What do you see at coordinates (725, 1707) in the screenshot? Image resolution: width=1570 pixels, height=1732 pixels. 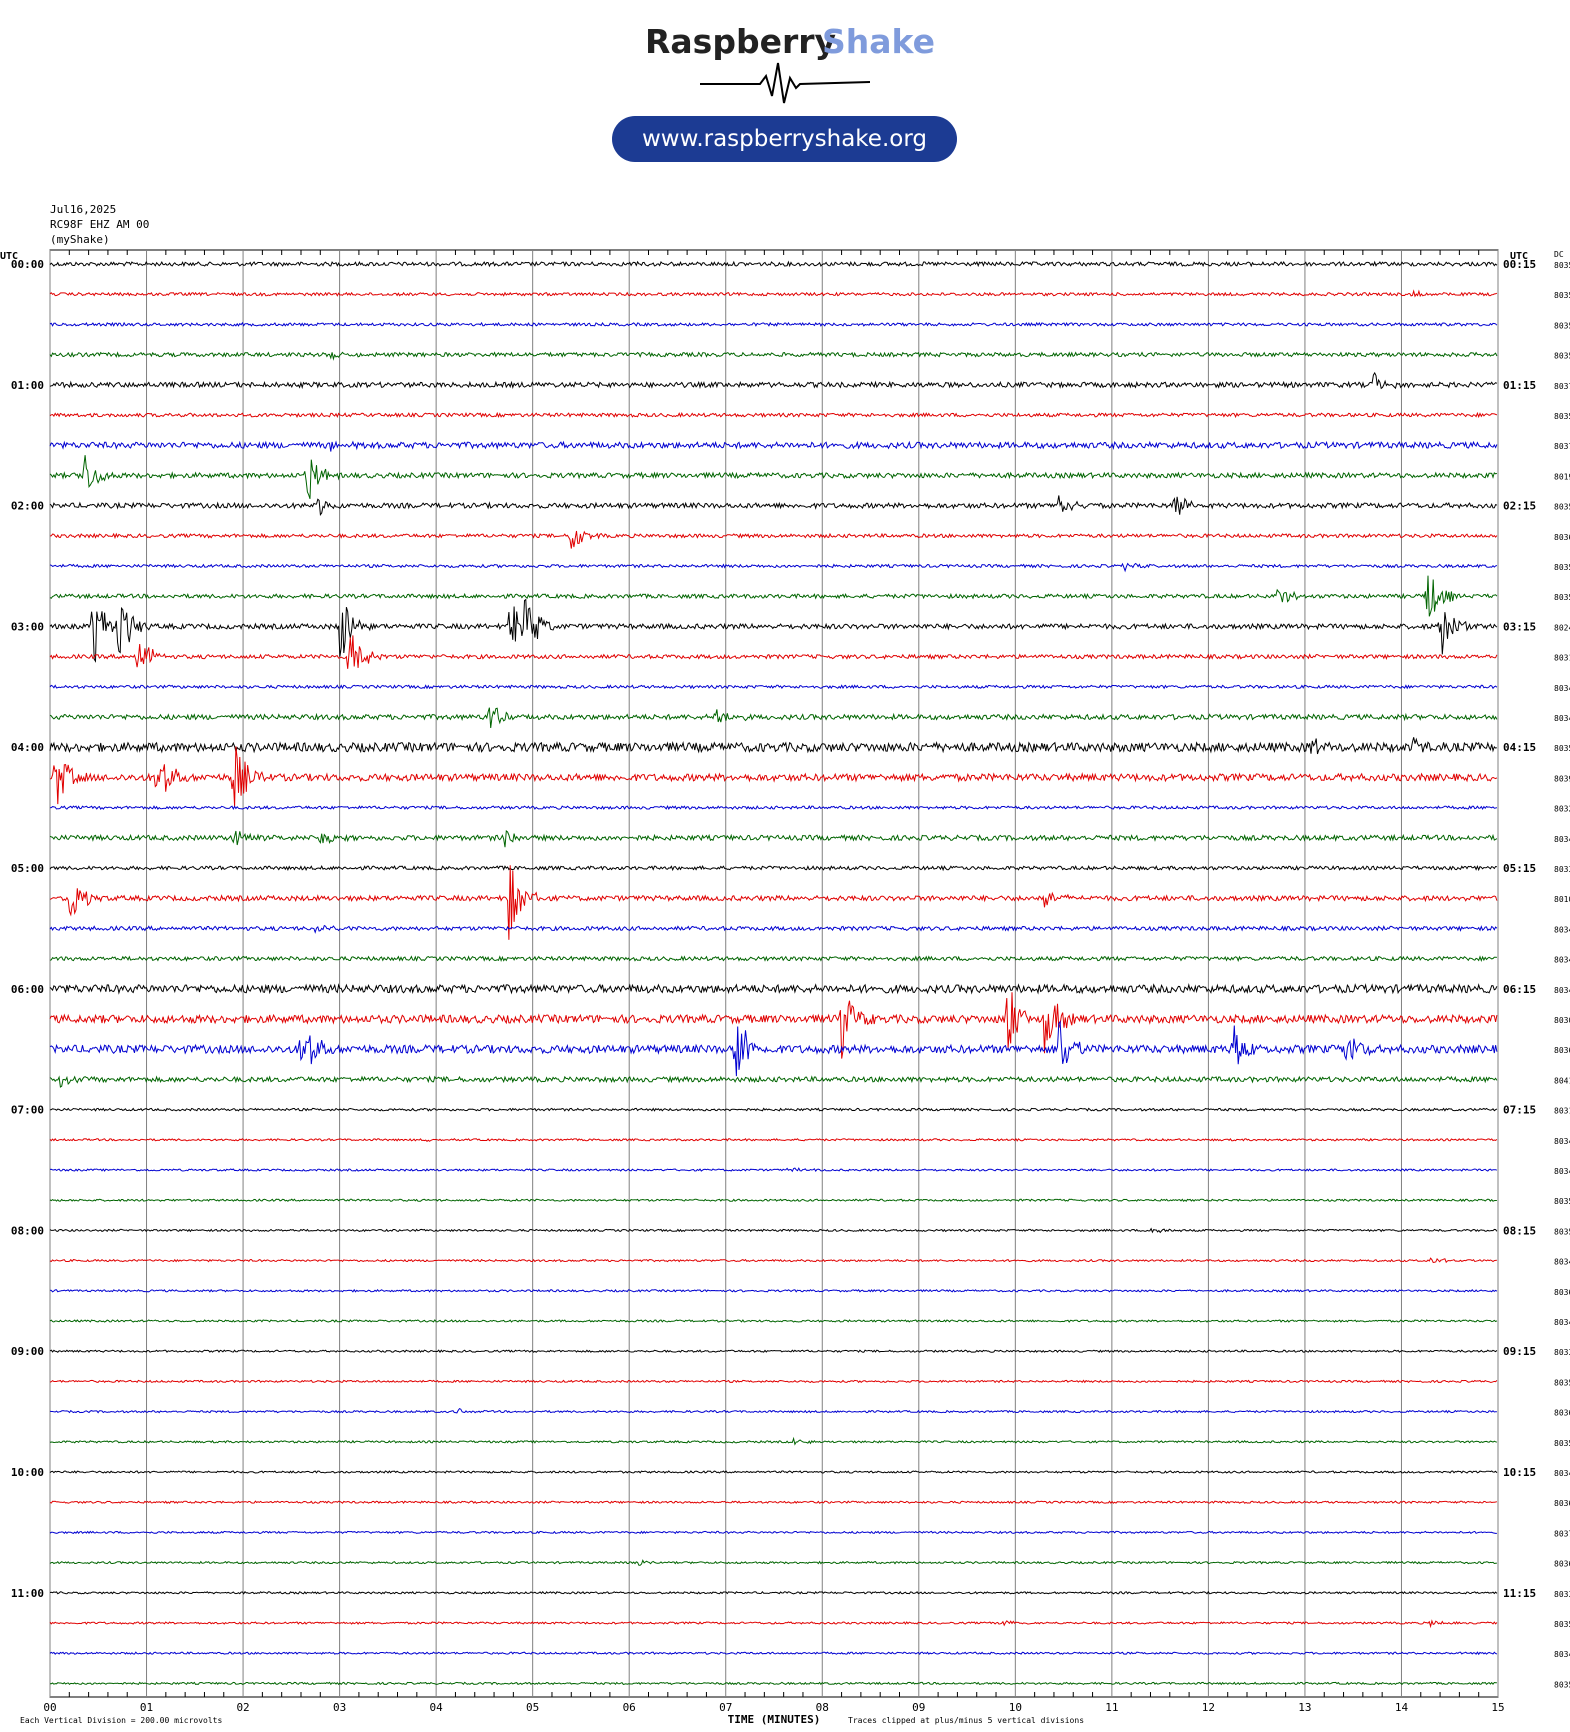 I see `x-tick-label: 07` at bounding box center [725, 1707].